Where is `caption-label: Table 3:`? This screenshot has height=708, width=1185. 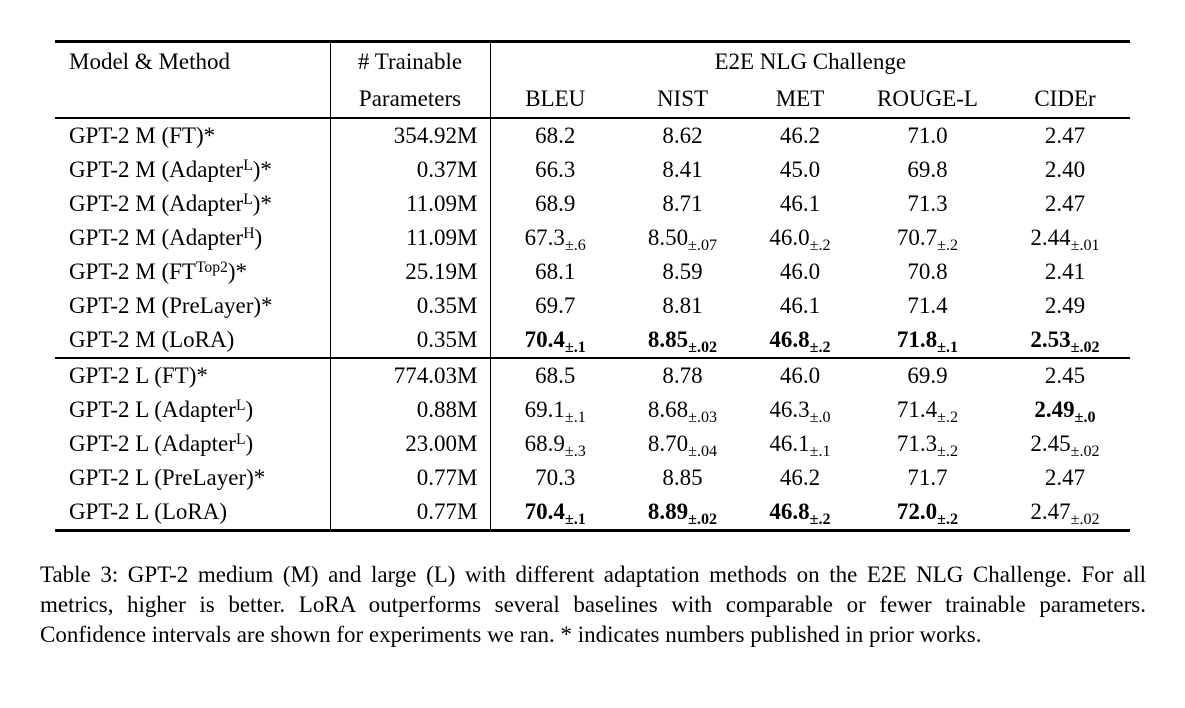
caption-label: Table 3: is located at coordinates (79, 574).